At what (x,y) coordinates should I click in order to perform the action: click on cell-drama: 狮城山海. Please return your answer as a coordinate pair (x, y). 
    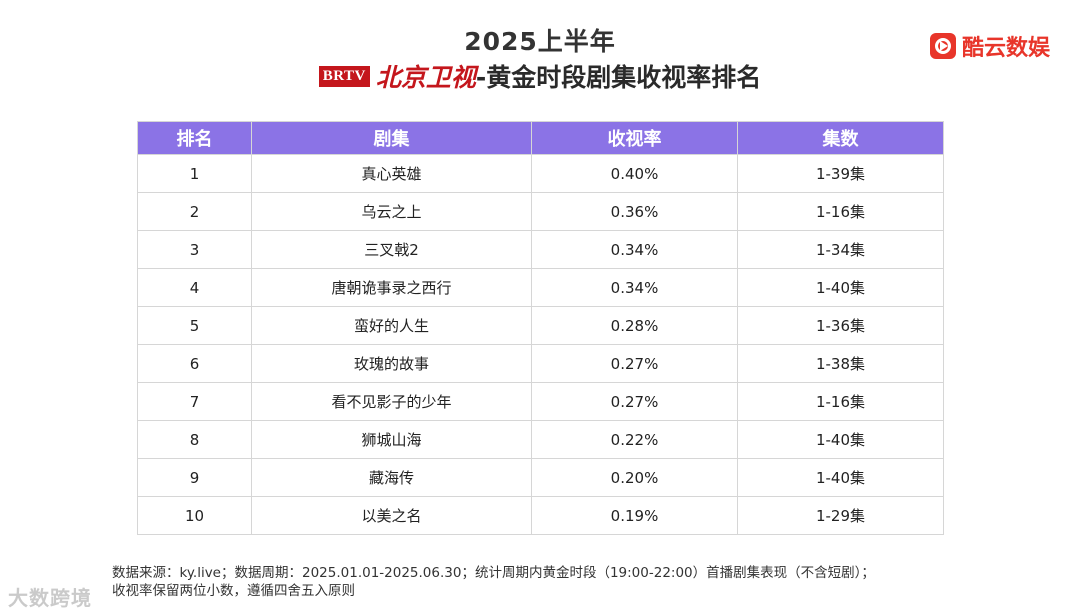
    Looking at the image, I should click on (391, 439).